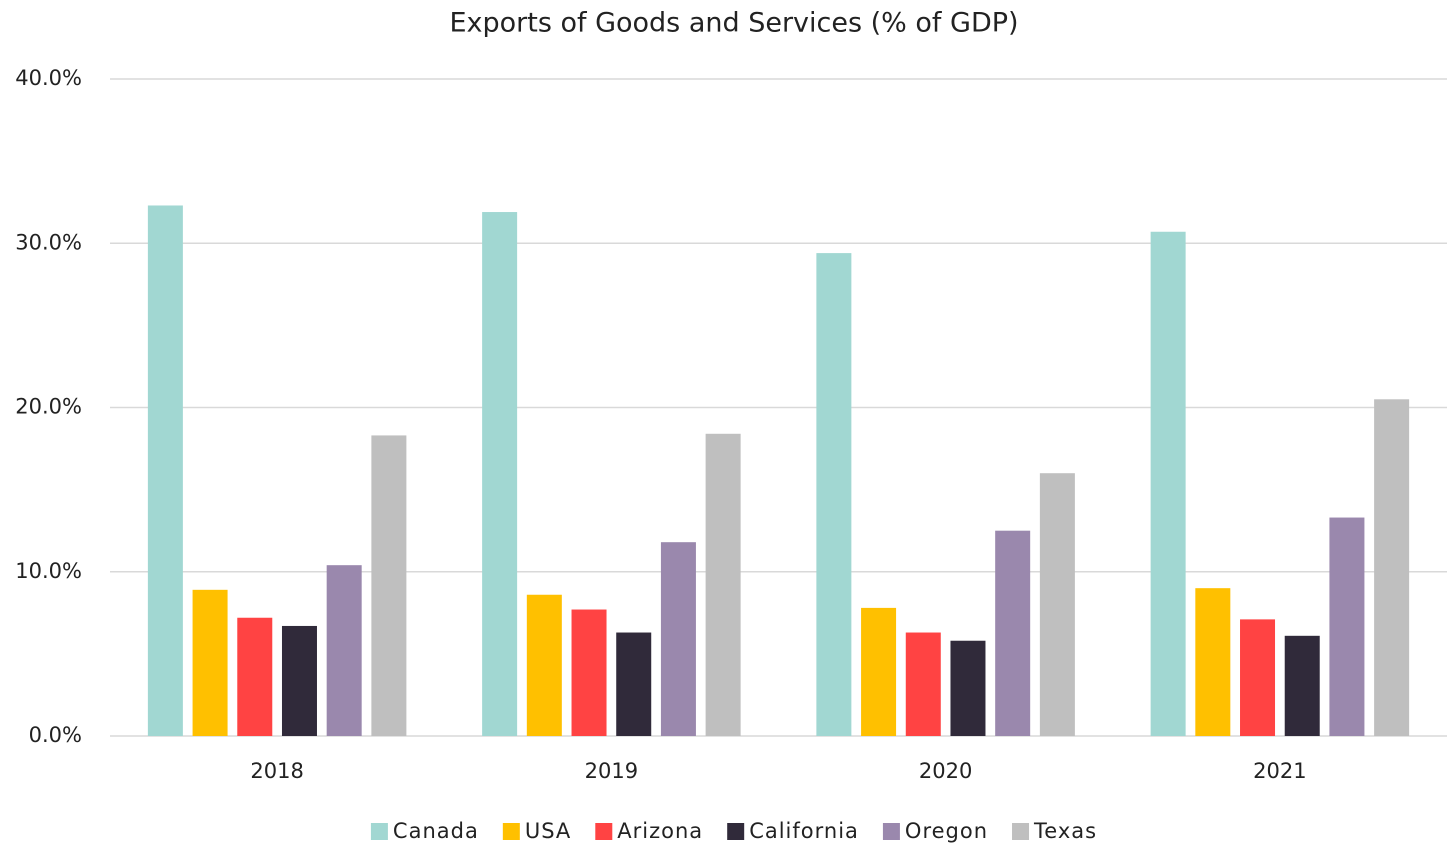 This screenshot has height=848, width=1455. What do you see at coordinates (611, 771) in the screenshot?
I see `x-tick-label: 2019` at bounding box center [611, 771].